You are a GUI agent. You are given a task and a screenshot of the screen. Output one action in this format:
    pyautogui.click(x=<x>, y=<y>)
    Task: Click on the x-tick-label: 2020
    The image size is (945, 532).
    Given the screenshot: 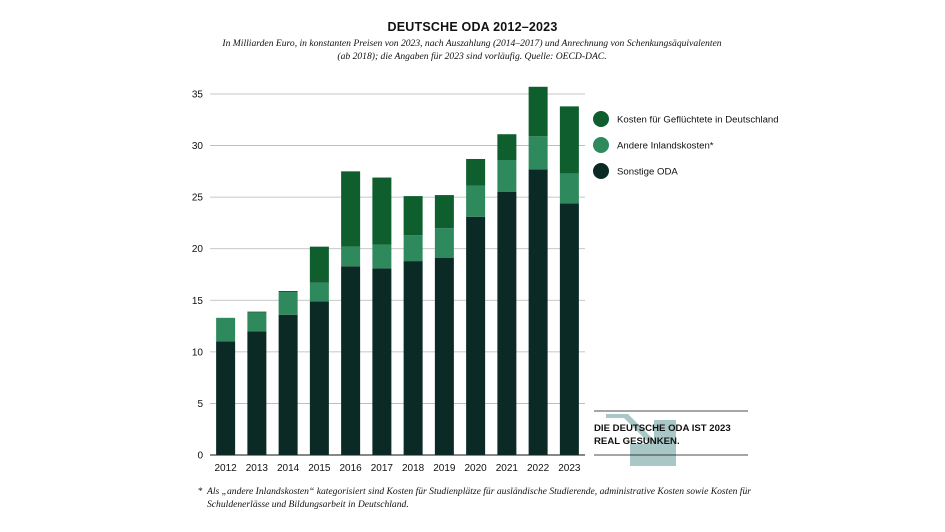 What is the action you would take?
    pyautogui.click(x=476, y=468)
    